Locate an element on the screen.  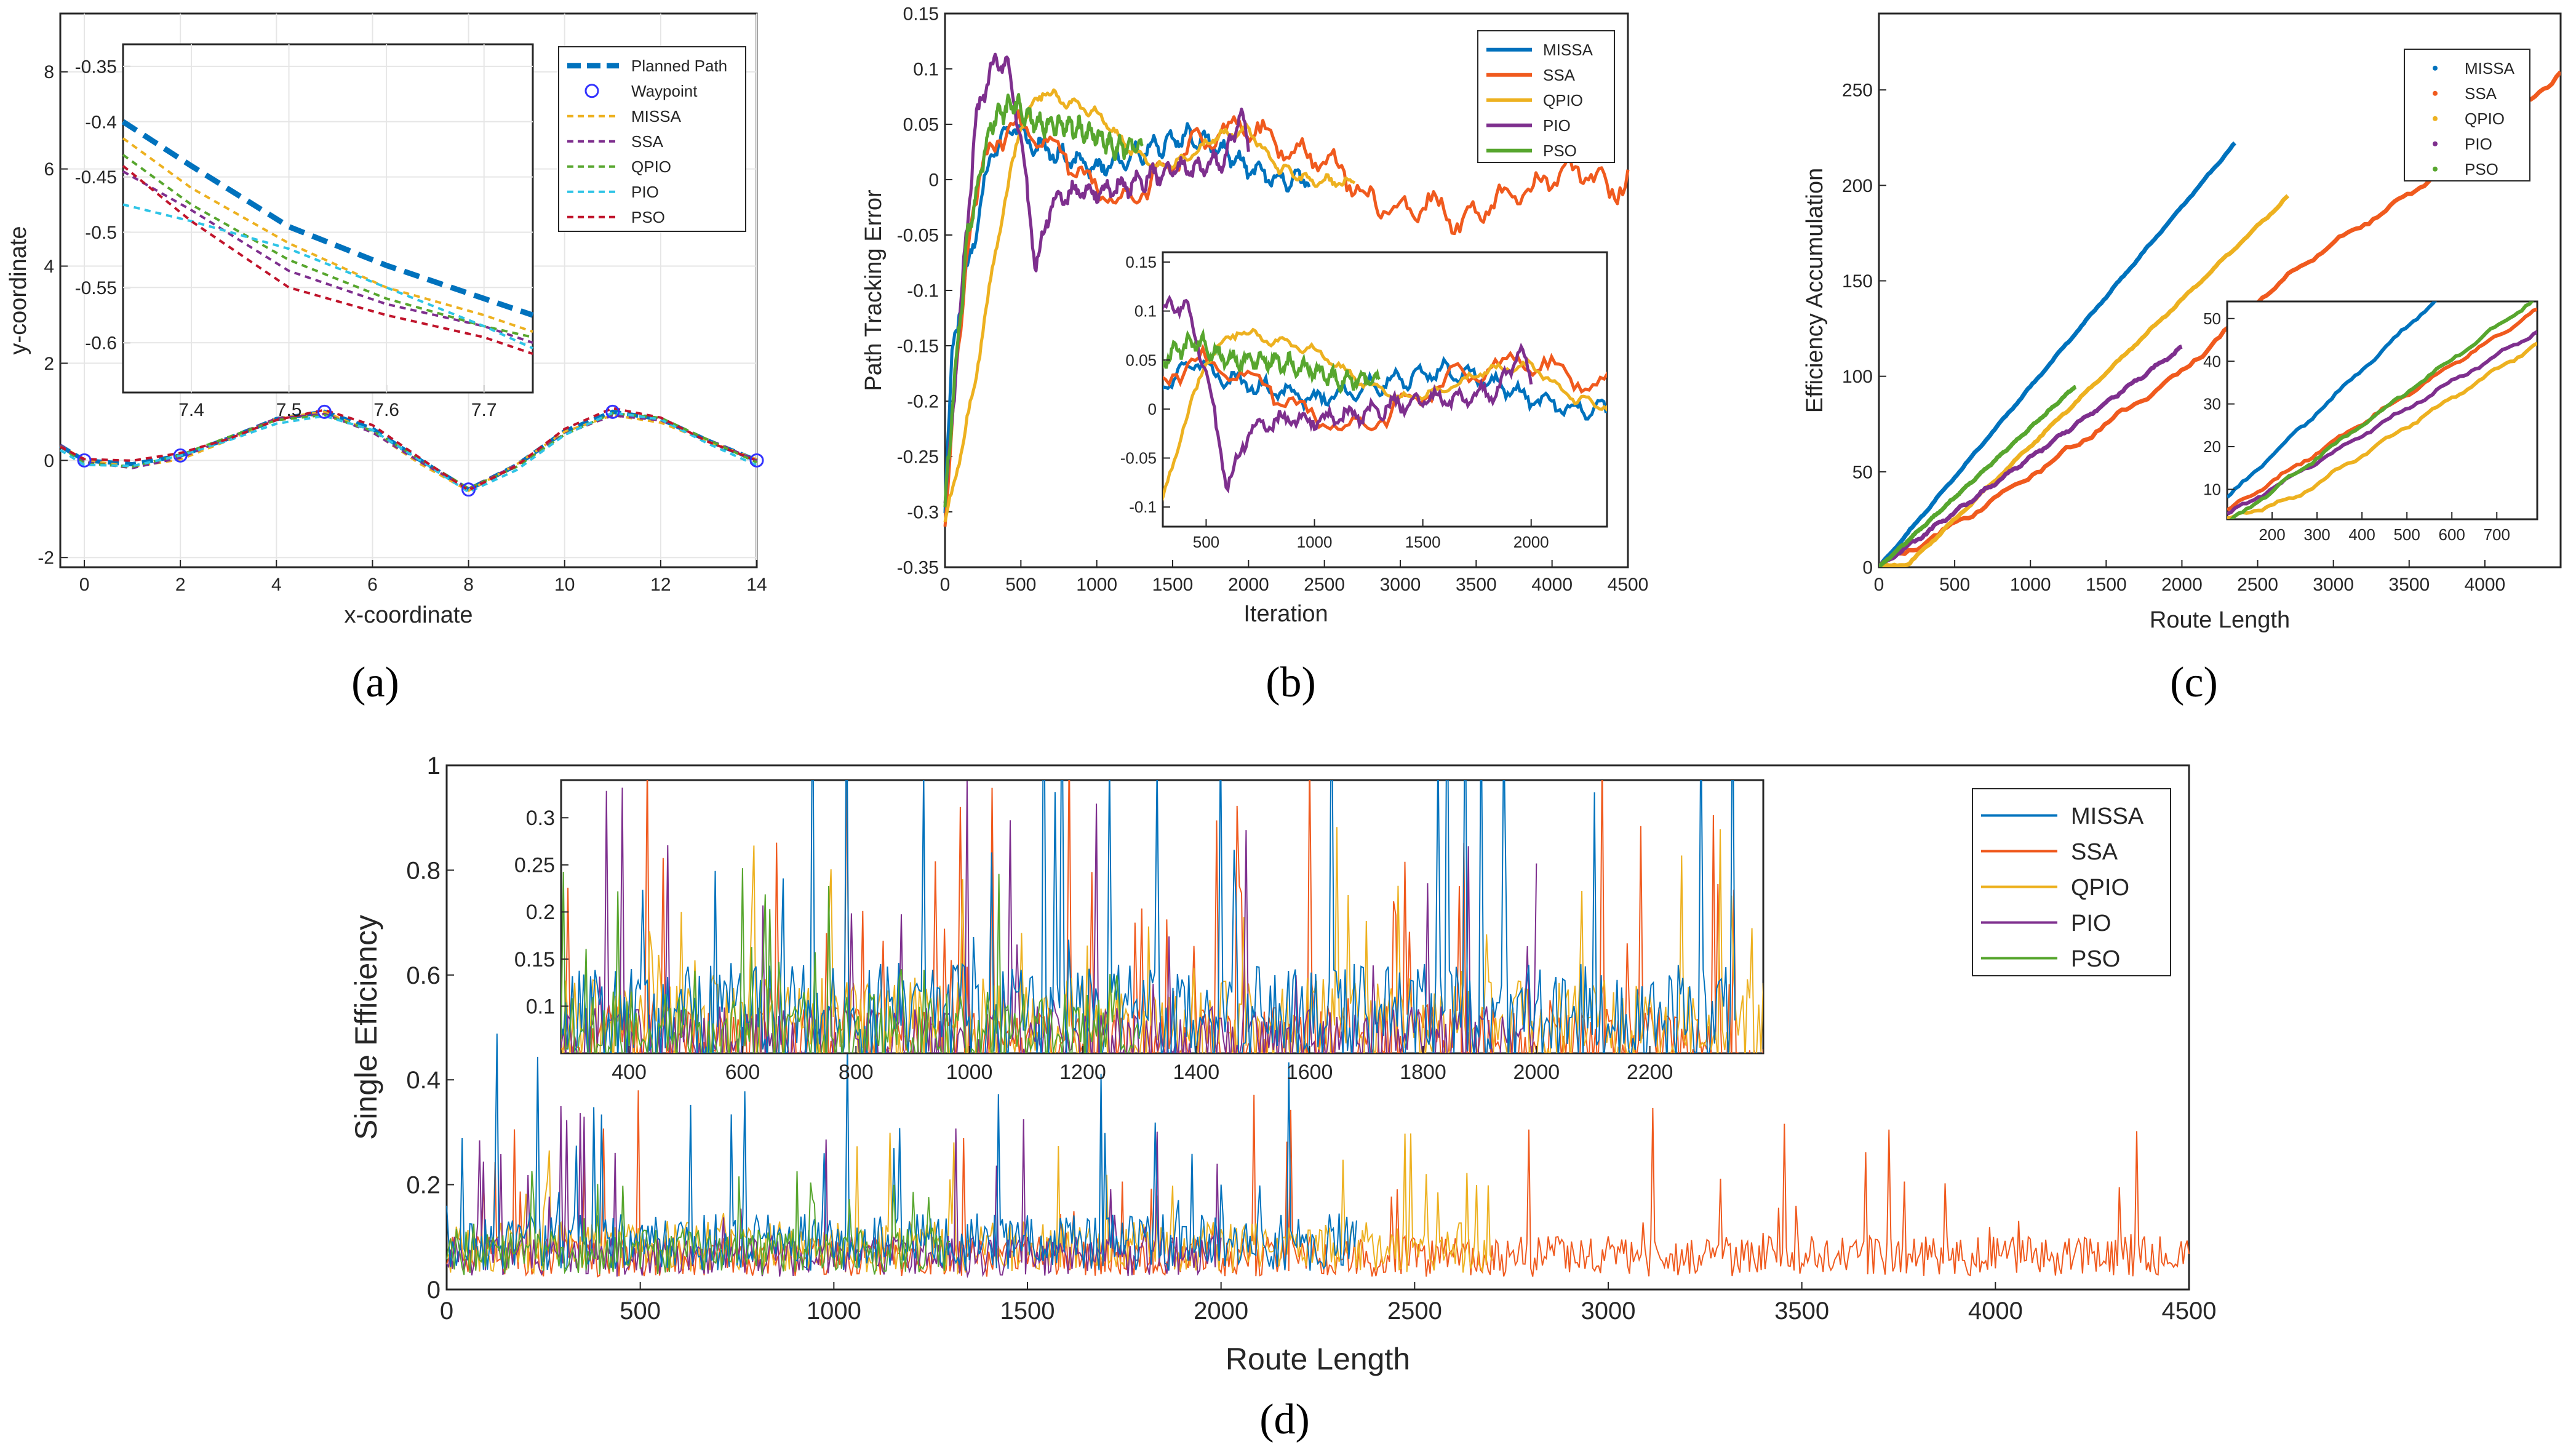
legend-label: QPIO is located at coordinates (1563, 100).